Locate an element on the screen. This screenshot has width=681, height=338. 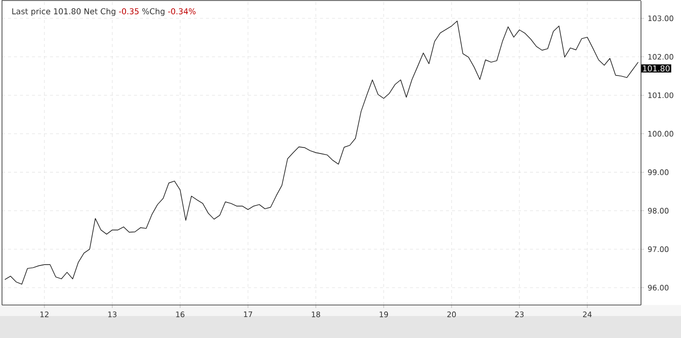
annotation: Last price 101.80 Net Chg is located at coordinates (64, 12).